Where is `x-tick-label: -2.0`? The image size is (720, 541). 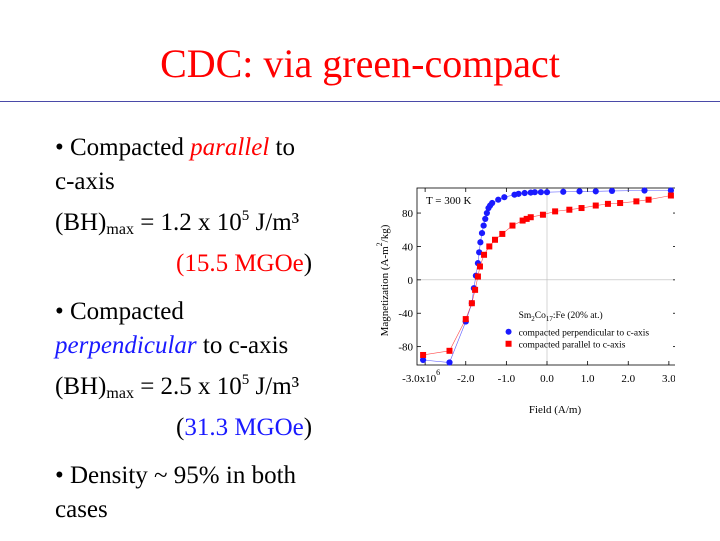 x-tick-label: -2.0 is located at coordinates (466, 379).